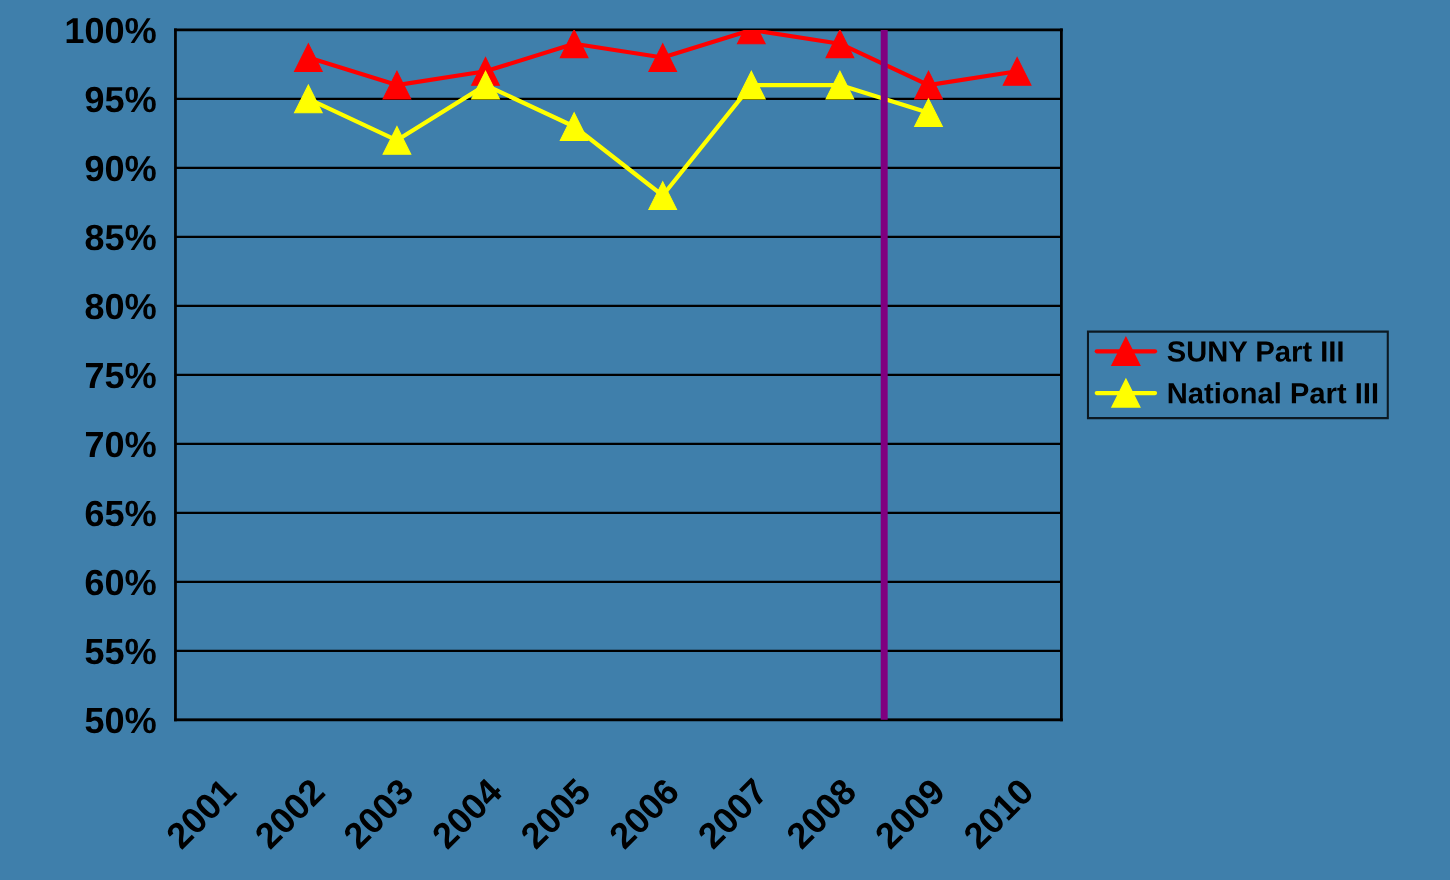 The width and height of the screenshot is (1450, 880). I want to click on y-tick-label: 65%, so click(120, 513).